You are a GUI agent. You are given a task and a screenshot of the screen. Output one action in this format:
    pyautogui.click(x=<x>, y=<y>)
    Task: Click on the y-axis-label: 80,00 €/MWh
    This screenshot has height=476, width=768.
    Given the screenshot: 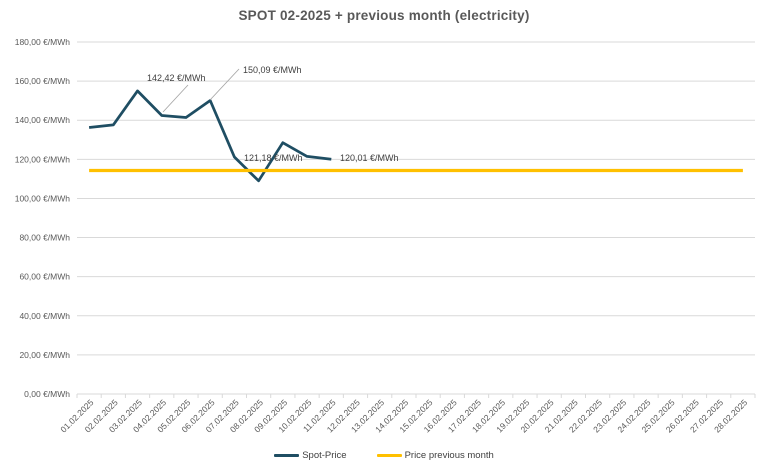 What is the action you would take?
    pyautogui.click(x=44, y=238)
    